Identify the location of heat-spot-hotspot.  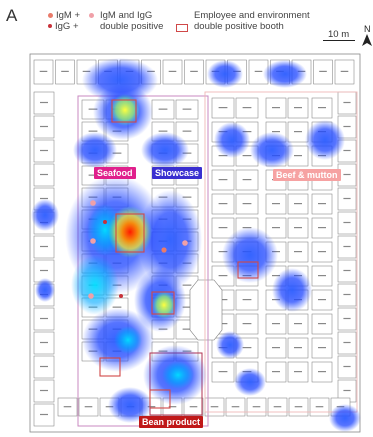
(130, 232).